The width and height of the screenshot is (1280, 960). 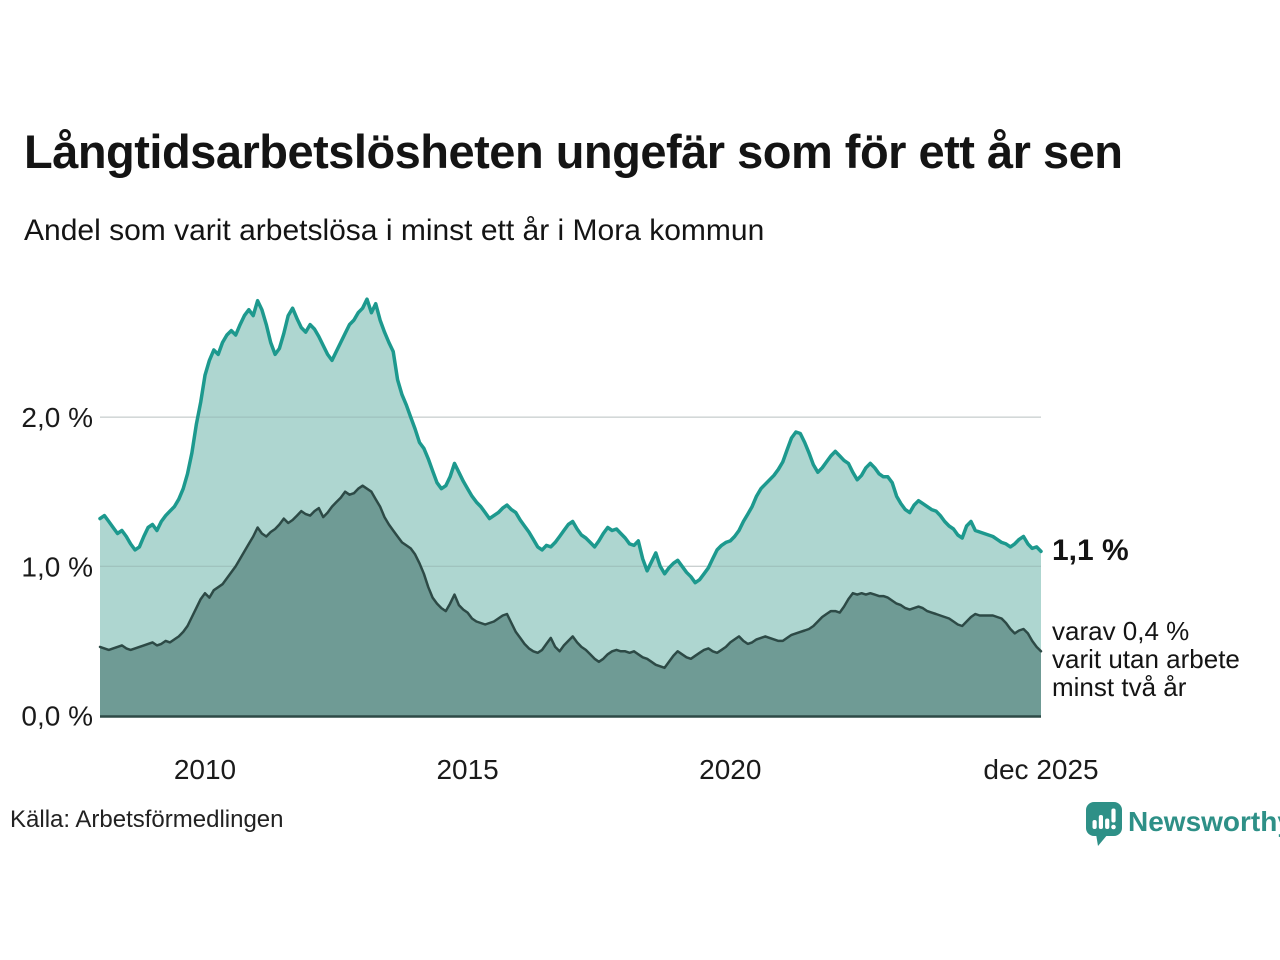 What do you see at coordinates (636, 769) in the screenshot?
I see `x-axis-tick-labels: 2010 2015 2020 dec 2025` at bounding box center [636, 769].